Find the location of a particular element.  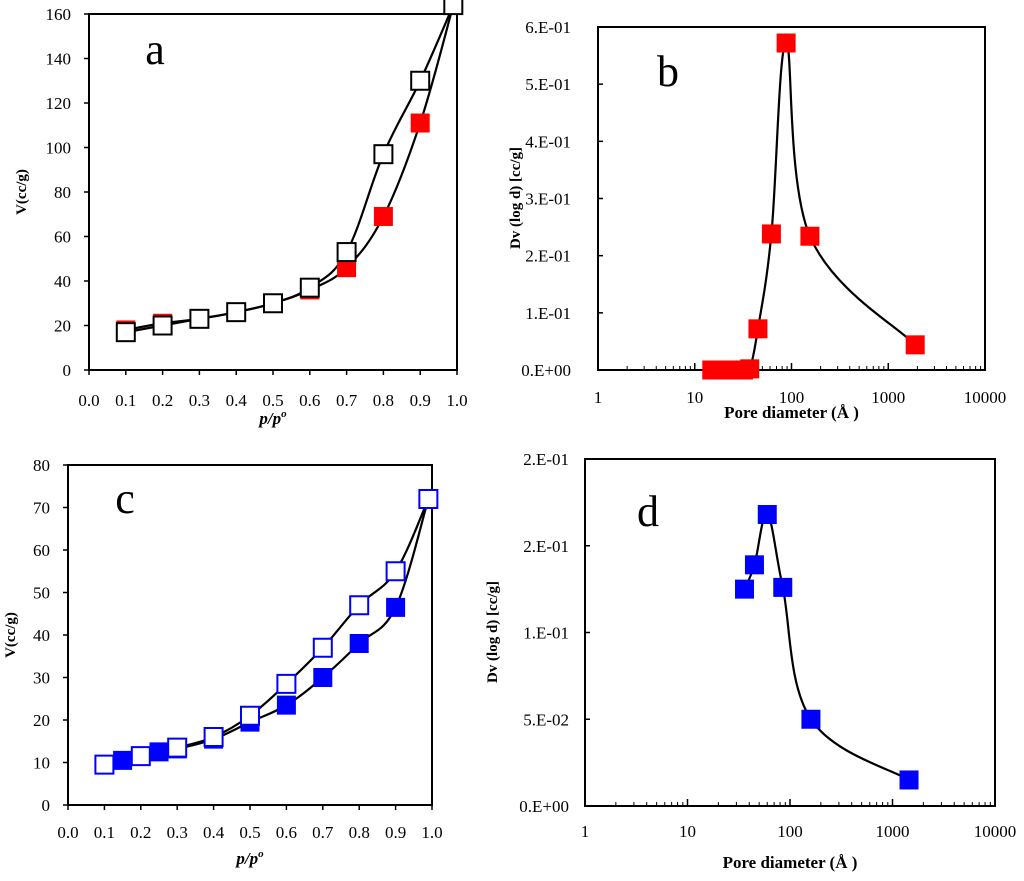

y-tick-label: 10 is located at coordinates (41, 763).